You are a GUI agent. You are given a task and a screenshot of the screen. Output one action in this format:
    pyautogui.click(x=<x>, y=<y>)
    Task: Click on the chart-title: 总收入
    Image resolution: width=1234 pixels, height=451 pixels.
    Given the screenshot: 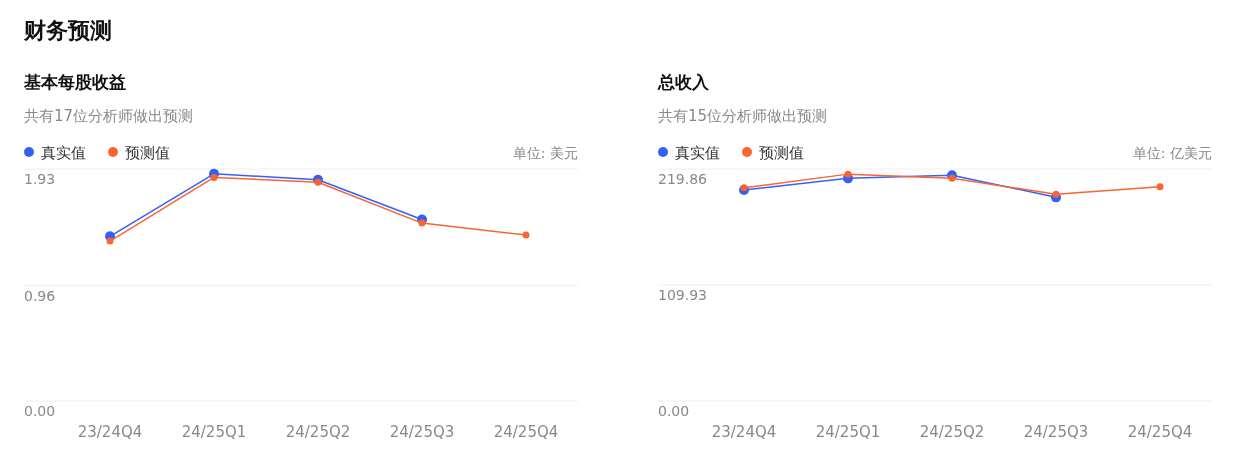 What is the action you would take?
    pyautogui.click(x=683, y=82)
    